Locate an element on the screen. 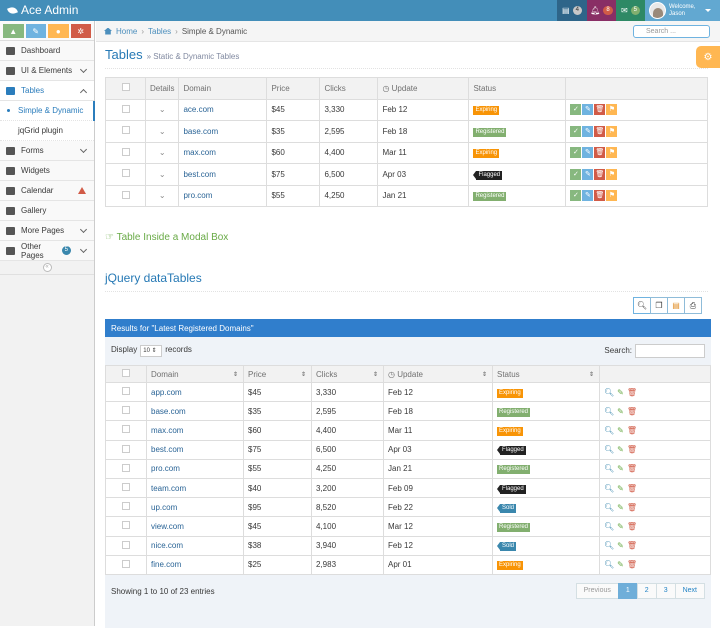 The width and height of the screenshot is (720, 628). brand: Ace Admin is located at coordinates (42, 10).